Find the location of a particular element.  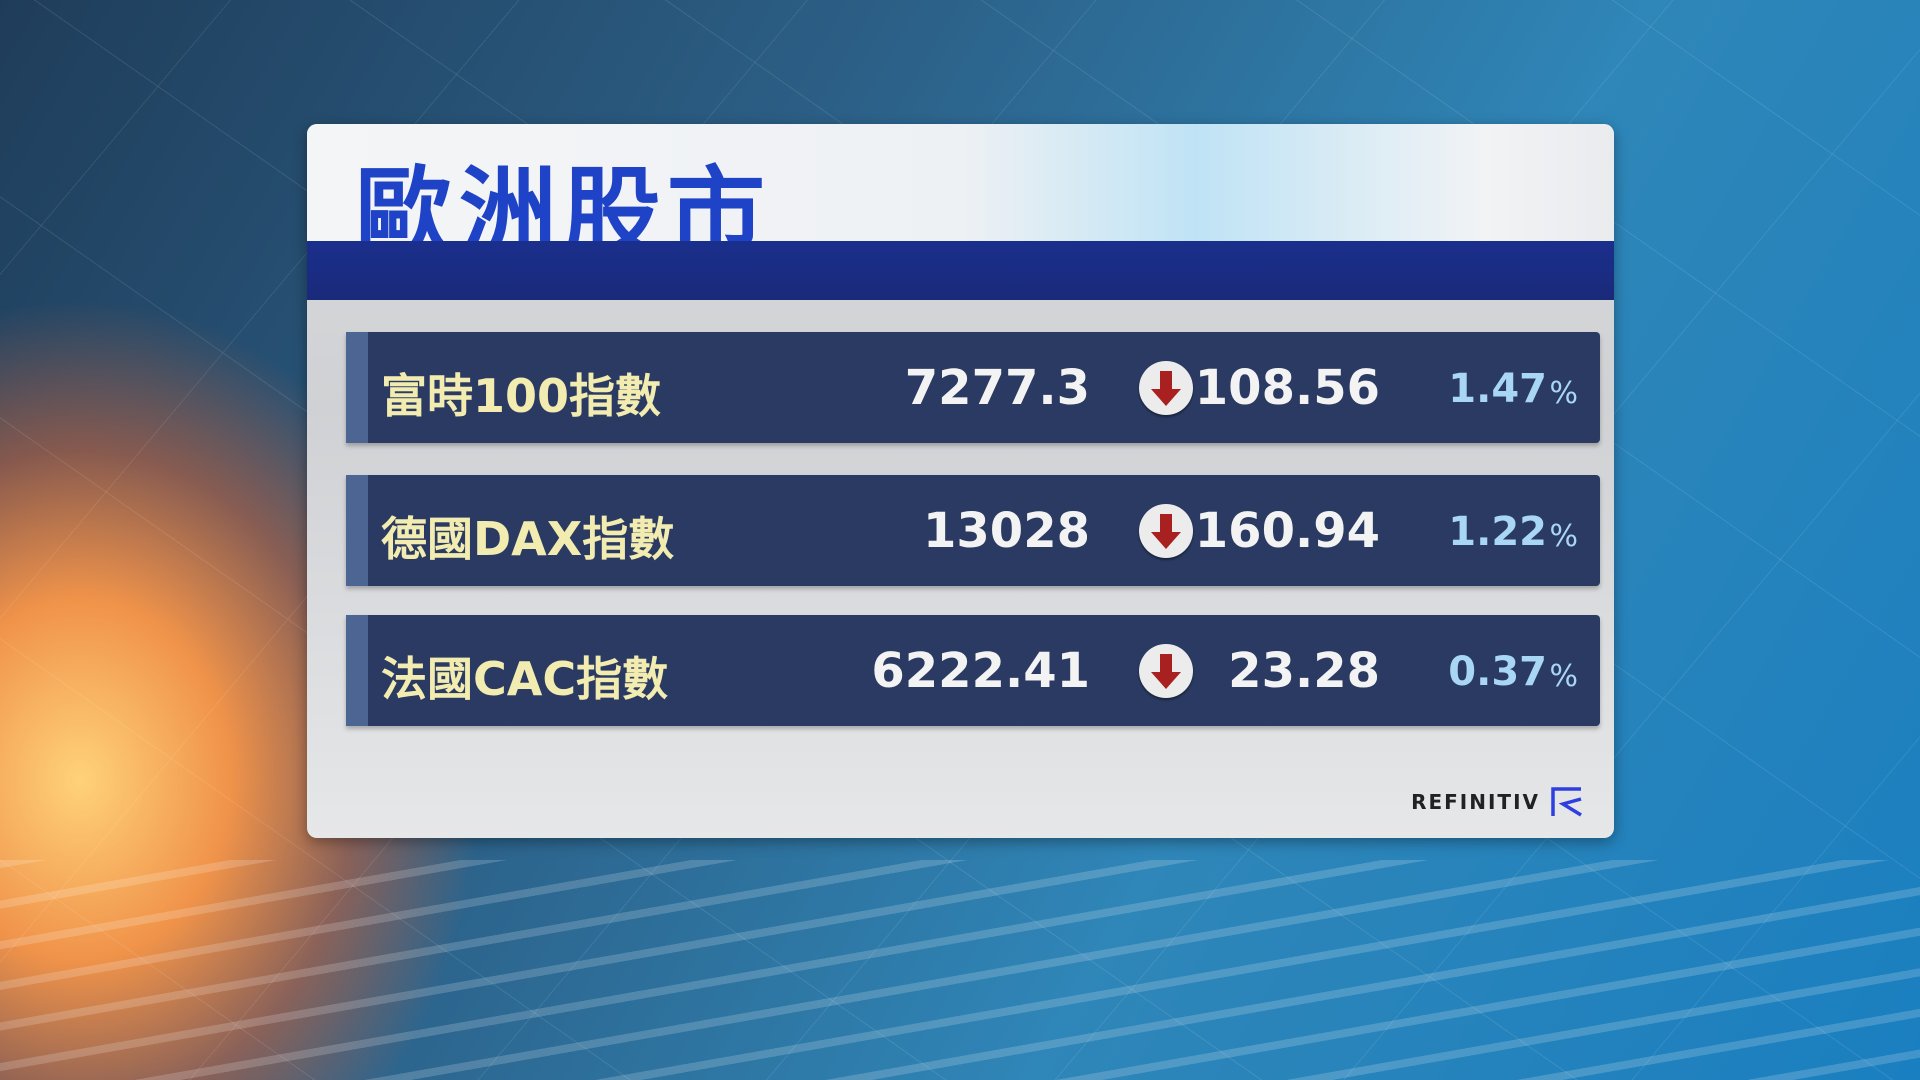

refinitiv-mark-icon is located at coordinates (1566, 802).